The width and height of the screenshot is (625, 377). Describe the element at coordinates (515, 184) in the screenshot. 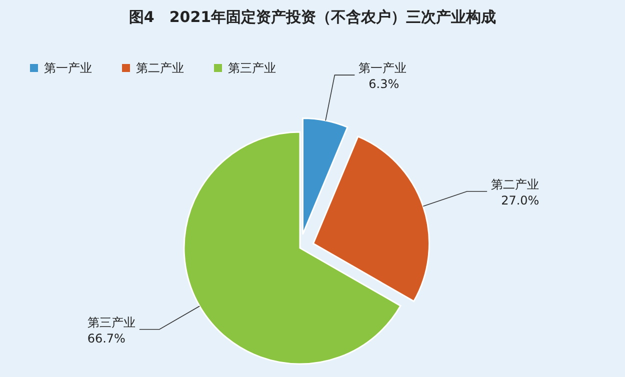

I see `slice-label: 第二产业` at that location.